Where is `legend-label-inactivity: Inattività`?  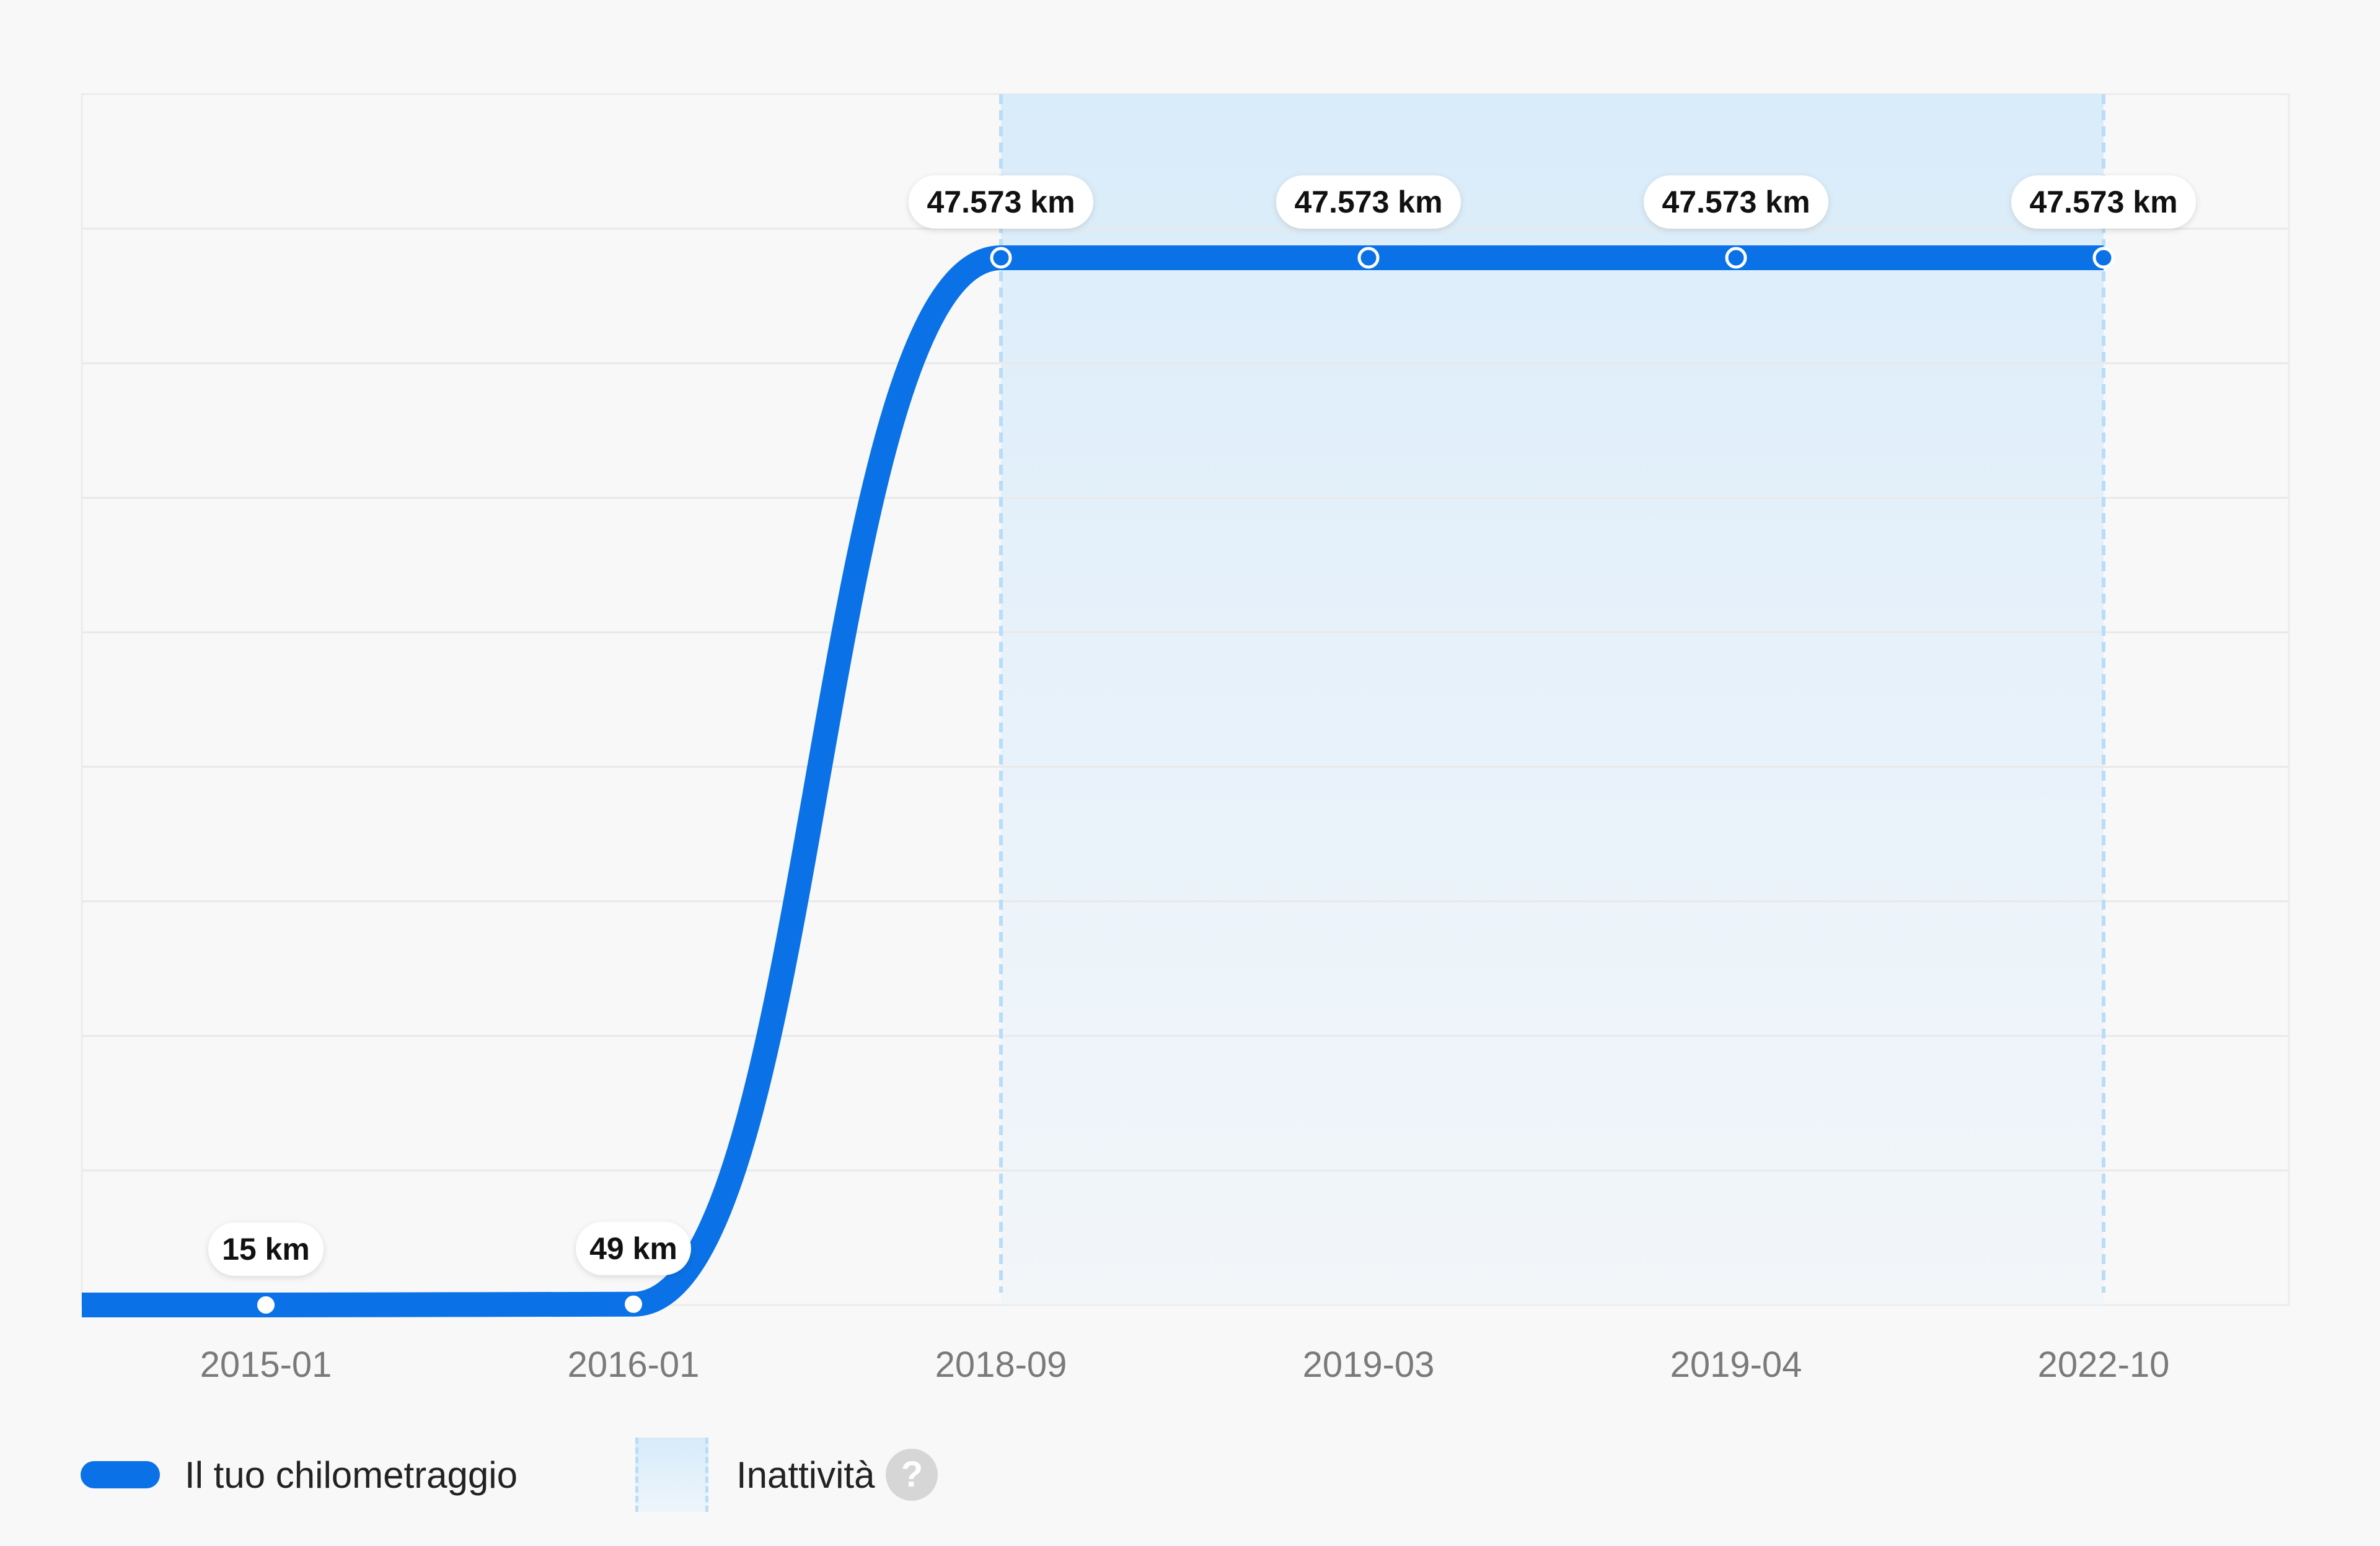 legend-label-inactivity: Inattività is located at coordinates (805, 1475).